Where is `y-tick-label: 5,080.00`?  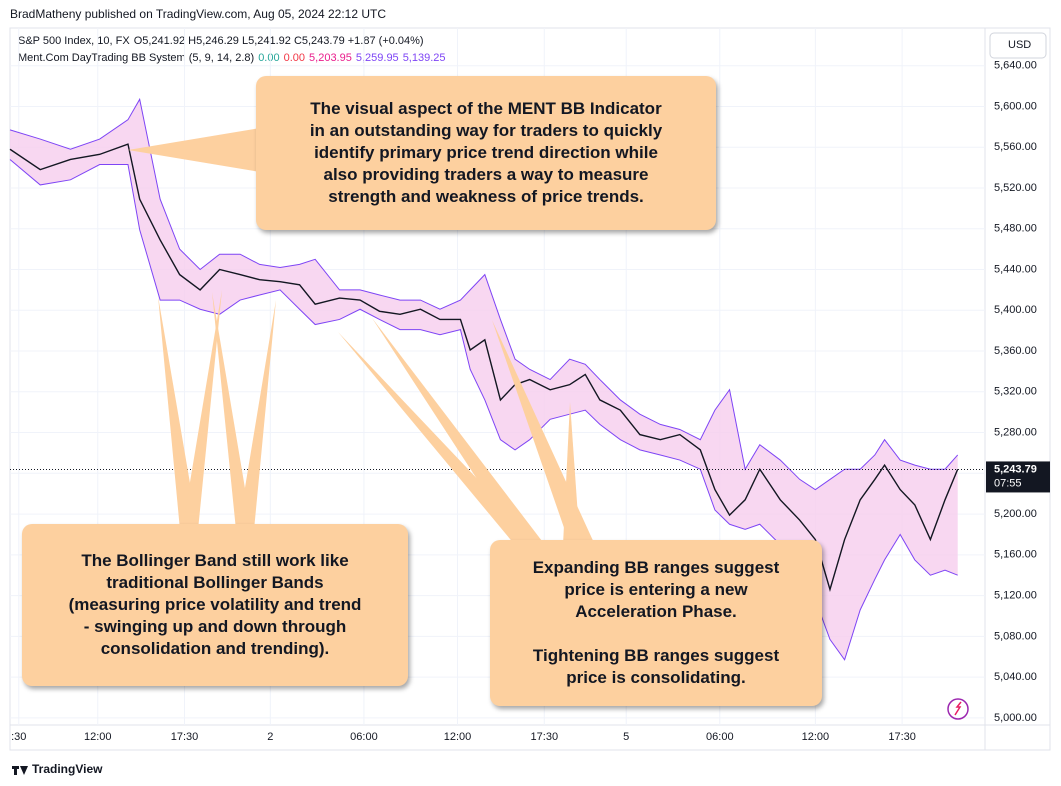 y-tick-label: 5,080.00 is located at coordinates (1015, 636).